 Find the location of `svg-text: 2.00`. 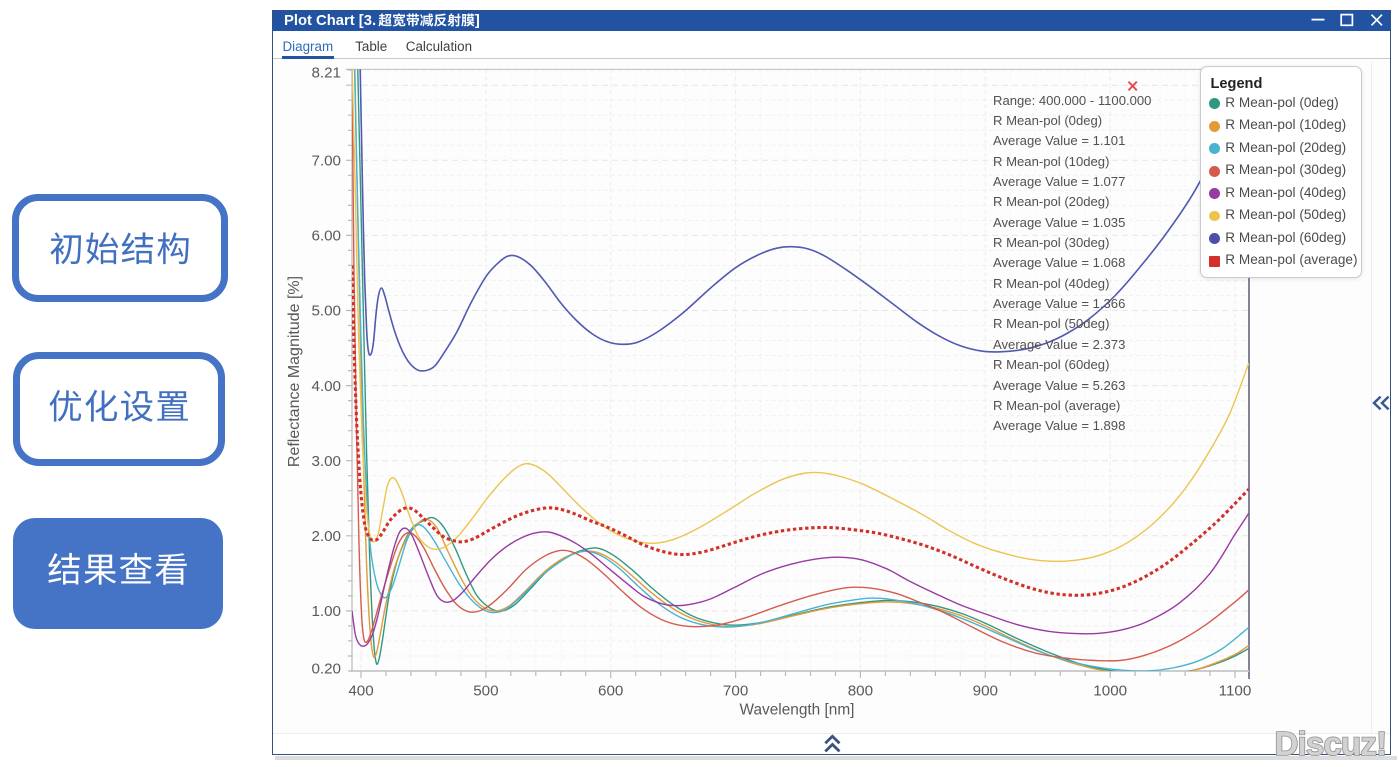

svg-text: 2.00 is located at coordinates (326, 536).